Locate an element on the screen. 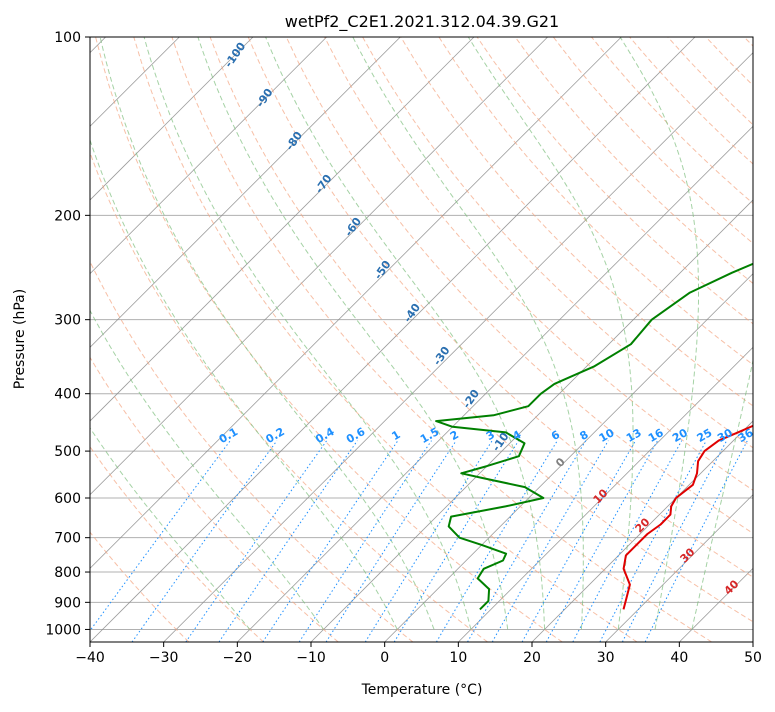 This screenshot has height=712, width=775. dry-adiabat-label: -30 is located at coordinates (442, 356).